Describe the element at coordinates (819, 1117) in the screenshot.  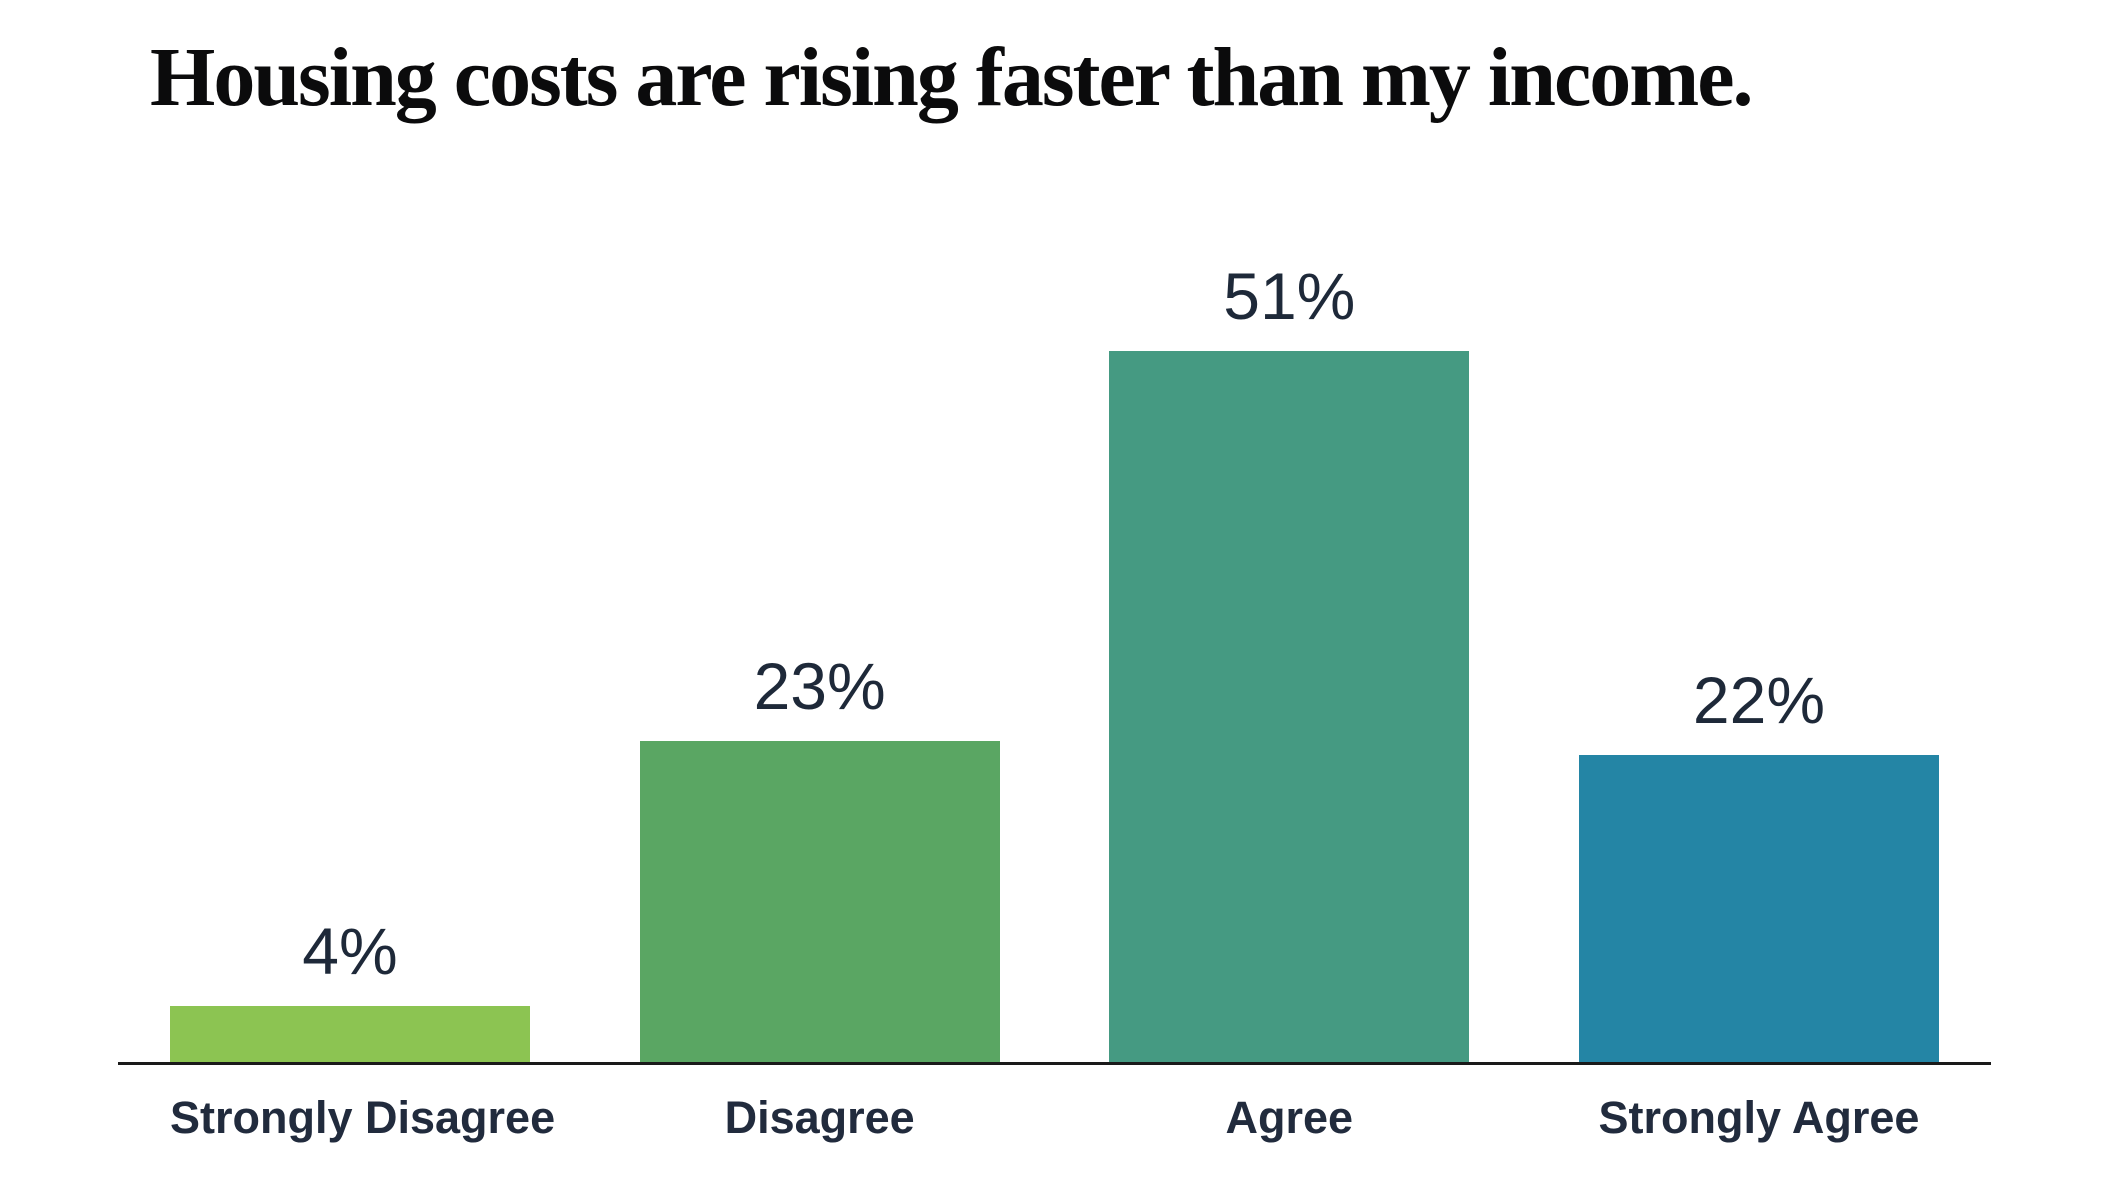
I see `category-label: Disagree` at that location.